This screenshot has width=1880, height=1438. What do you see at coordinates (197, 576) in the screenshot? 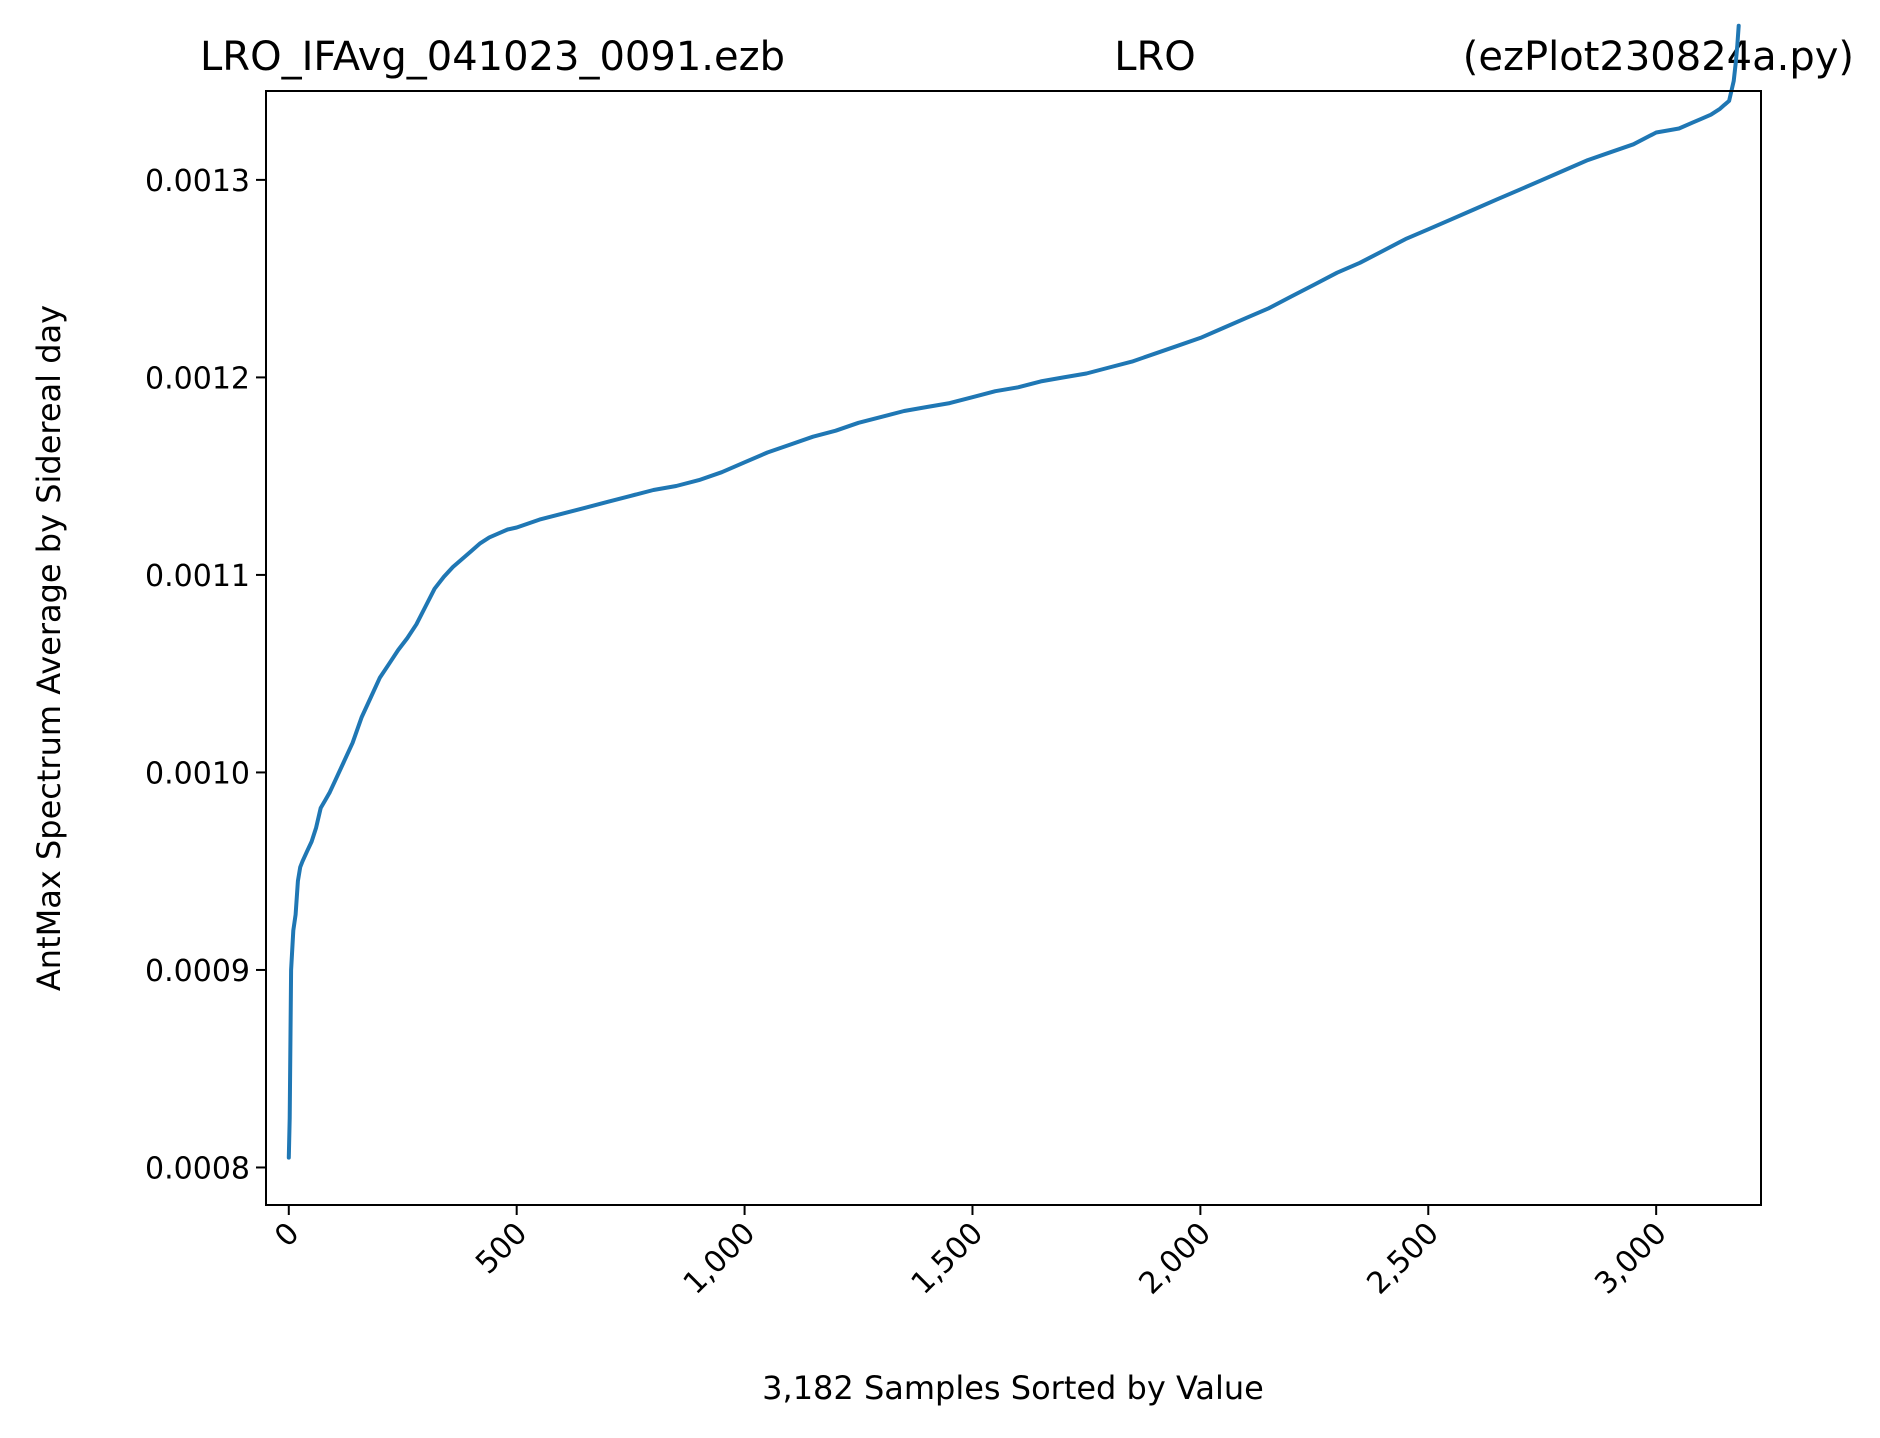
I see `y-tick-label: 0.0011` at bounding box center [197, 576].